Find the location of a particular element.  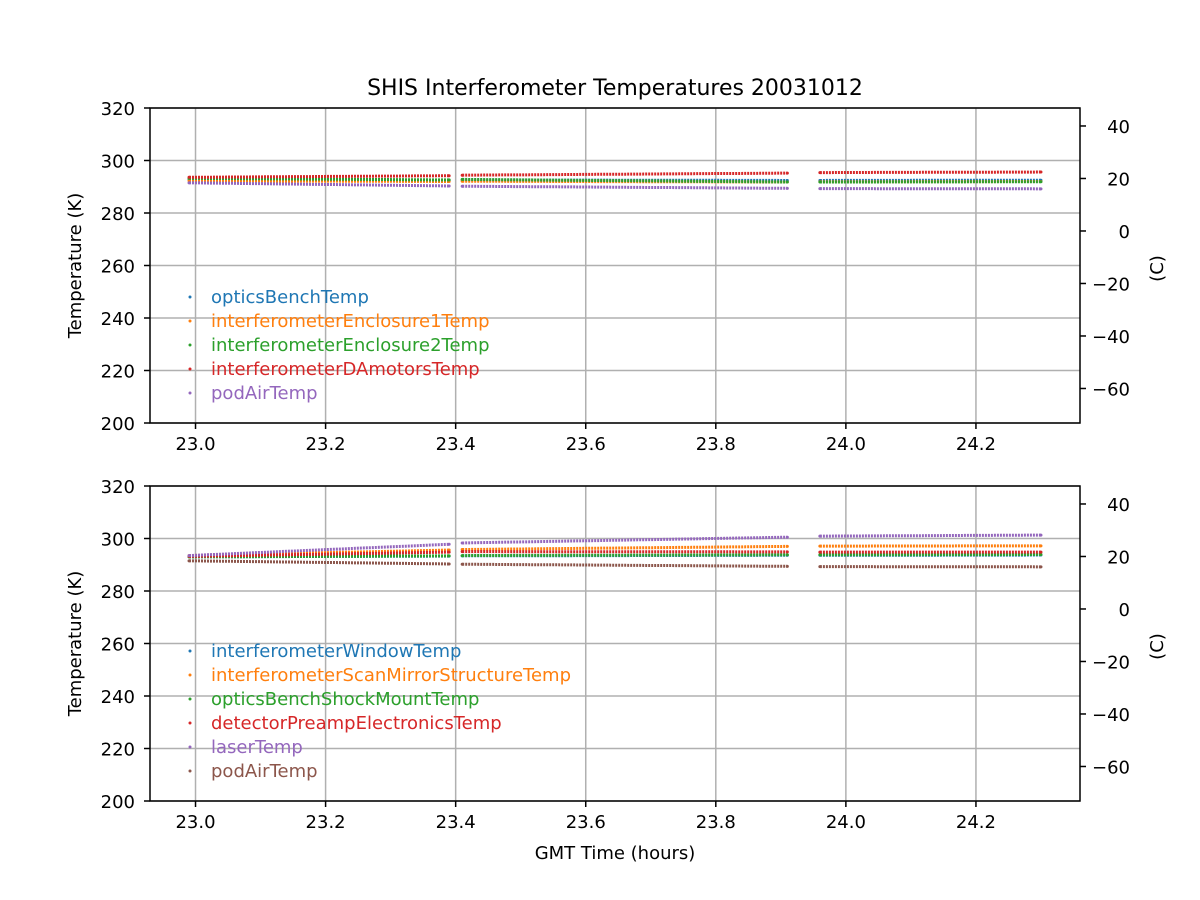

legend-label: interferometerEnclosure2Temp is located at coordinates (350, 345).